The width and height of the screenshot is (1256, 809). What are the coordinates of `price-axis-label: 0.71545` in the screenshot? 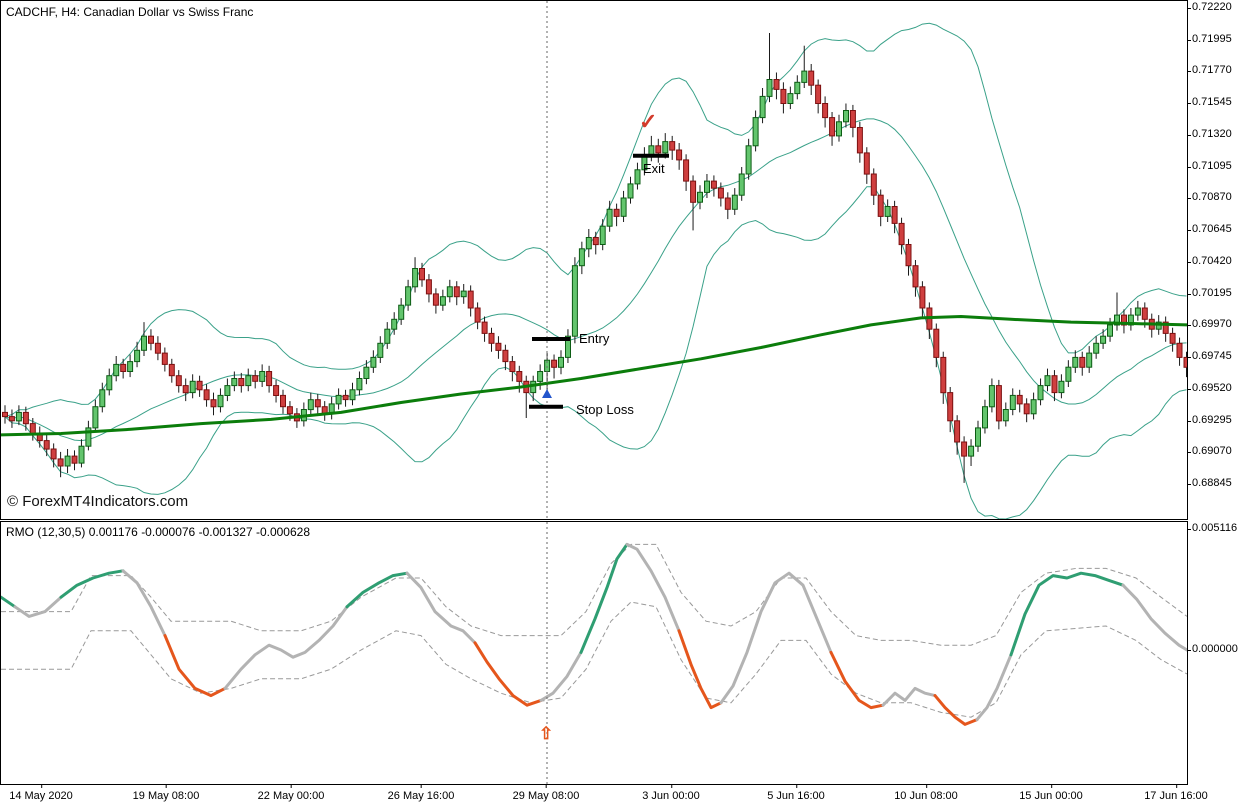 It's located at (1209, 102).